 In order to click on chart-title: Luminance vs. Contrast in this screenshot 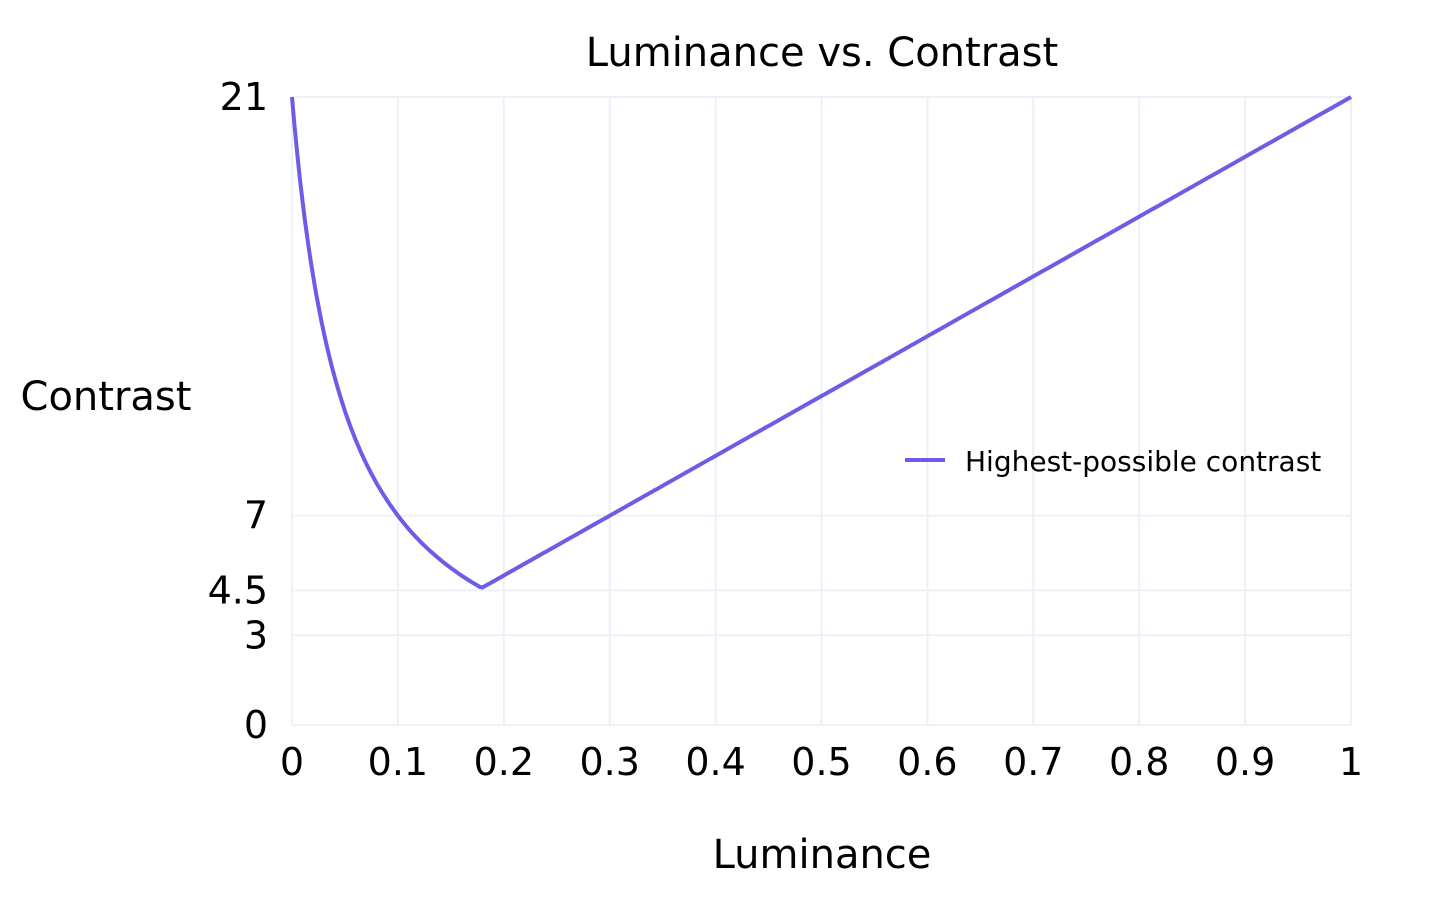, I will do `click(822, 53)`.